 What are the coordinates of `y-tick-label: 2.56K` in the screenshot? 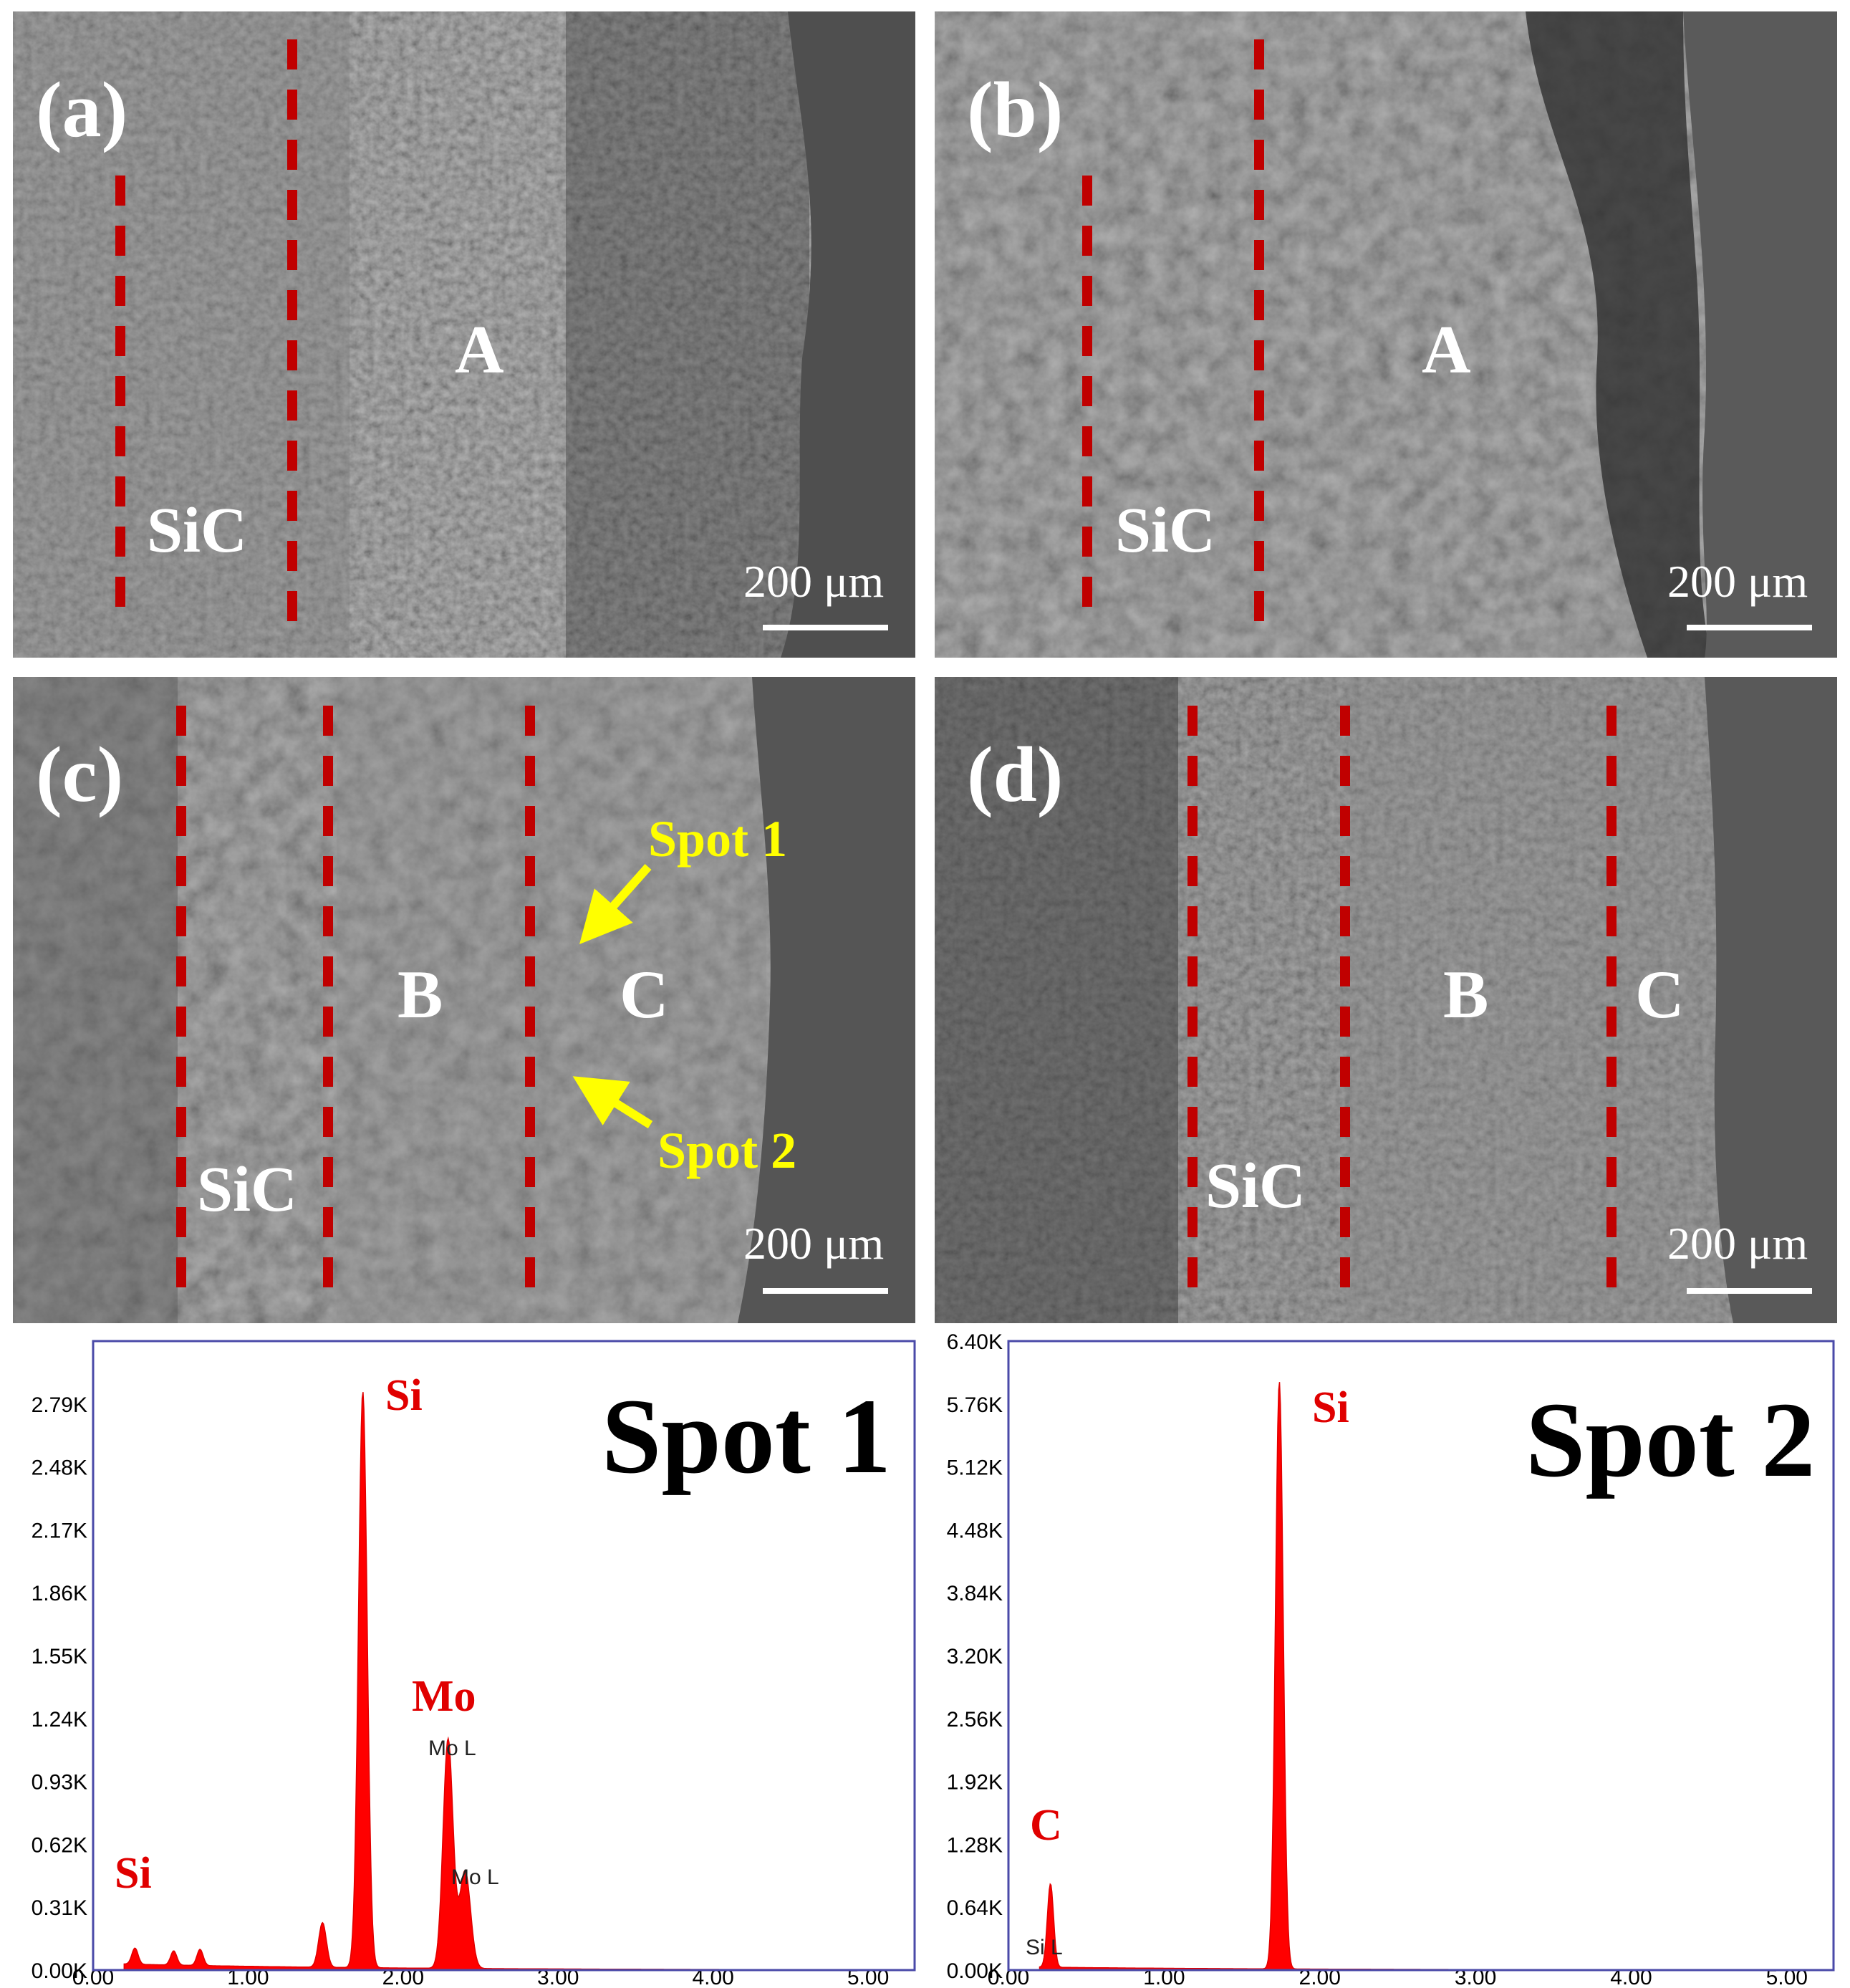 It's located at (975, 1720).